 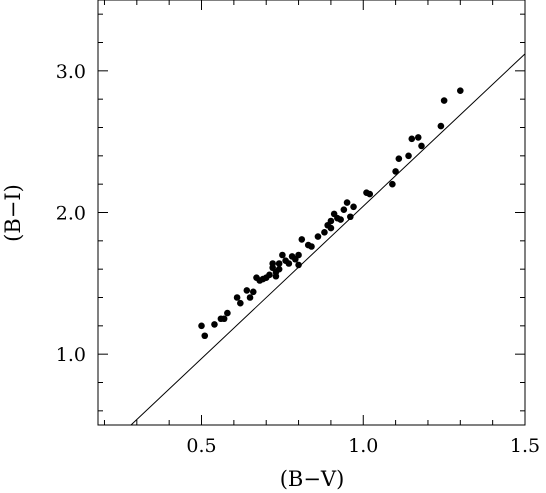 I want to click on y-tick-label: 2.0, so click(x=71, y=214).